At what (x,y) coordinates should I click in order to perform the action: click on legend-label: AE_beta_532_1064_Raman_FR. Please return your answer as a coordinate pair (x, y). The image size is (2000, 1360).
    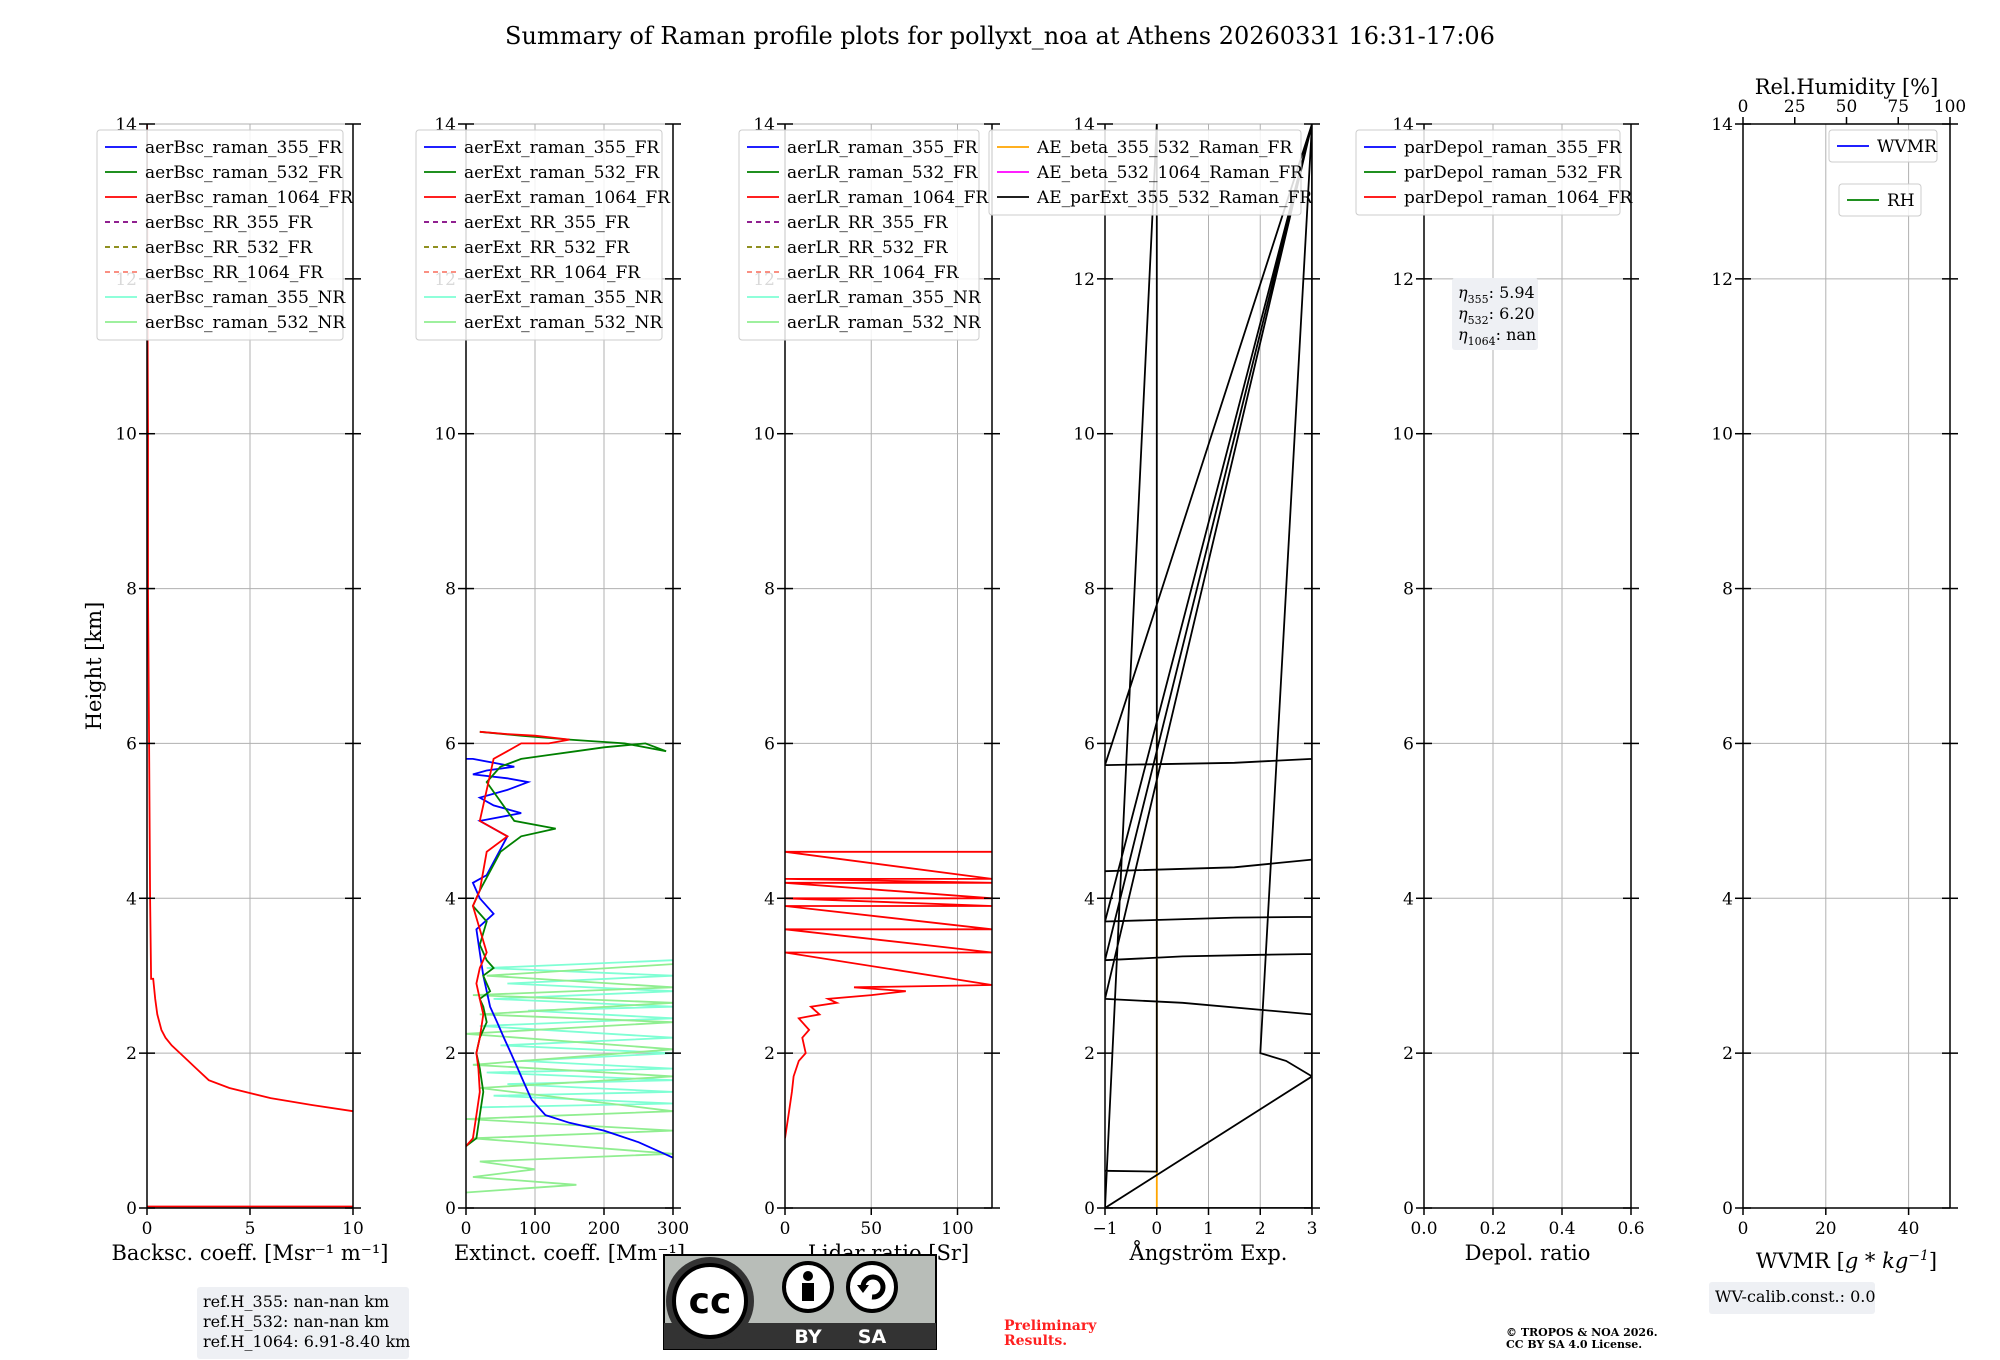
    Looking at the image, I should click on (1170, 173).